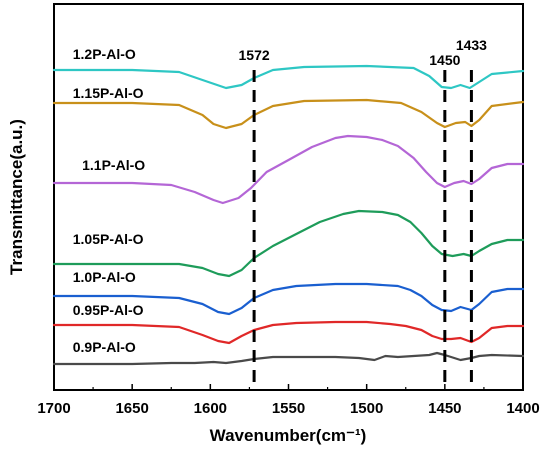 The width and height of the screenshot is (550, 454). What do you see at coordinates (254, 55) in the screenshot?
I see `vline-label-1572: 1572` at bounding box center [254, 55].